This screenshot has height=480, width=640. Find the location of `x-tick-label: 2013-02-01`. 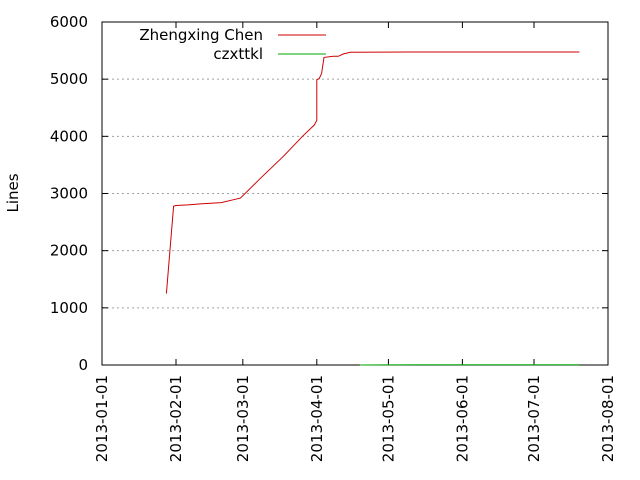

x-tick-label: 2013-02-01 is located at coordinates (176, 418).